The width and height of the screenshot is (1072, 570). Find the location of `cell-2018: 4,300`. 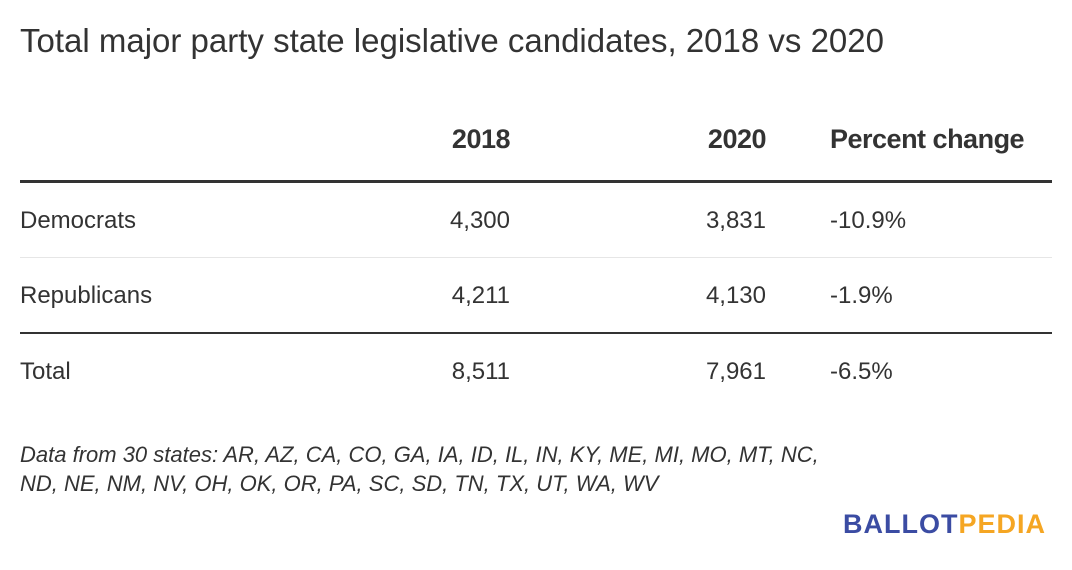

cell-2018: 4,300 is located at coordinates (479, 220).